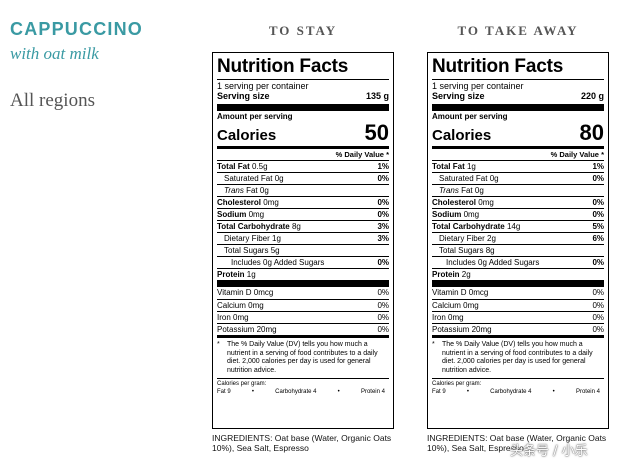  Describe the element at coordinates (518, 250) in the screenshot. I see `nutrient-row: Total Sugars 8g` at that location.